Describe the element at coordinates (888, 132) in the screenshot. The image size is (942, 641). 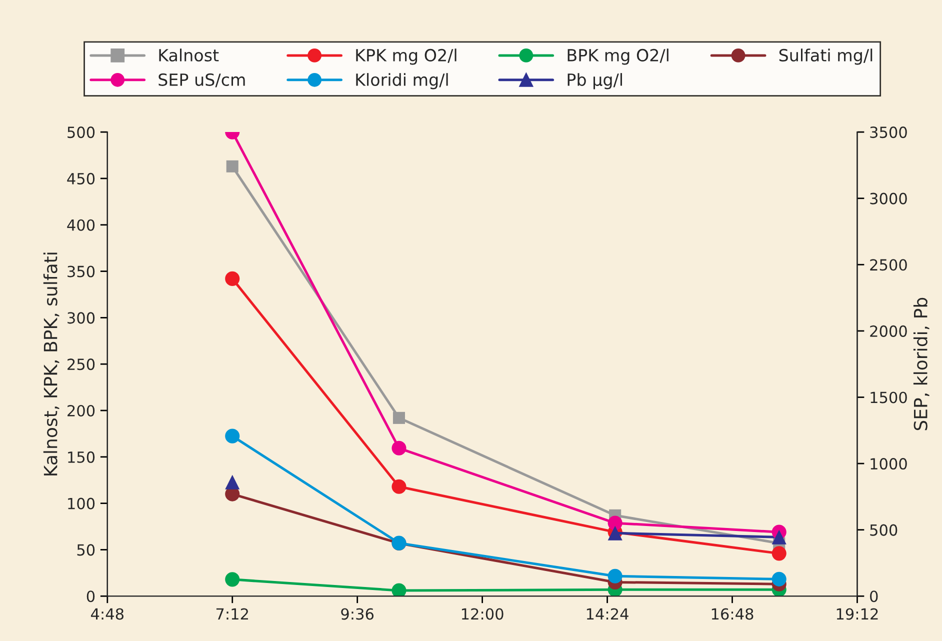
I see `y2-tick-label: 3500` at that location.